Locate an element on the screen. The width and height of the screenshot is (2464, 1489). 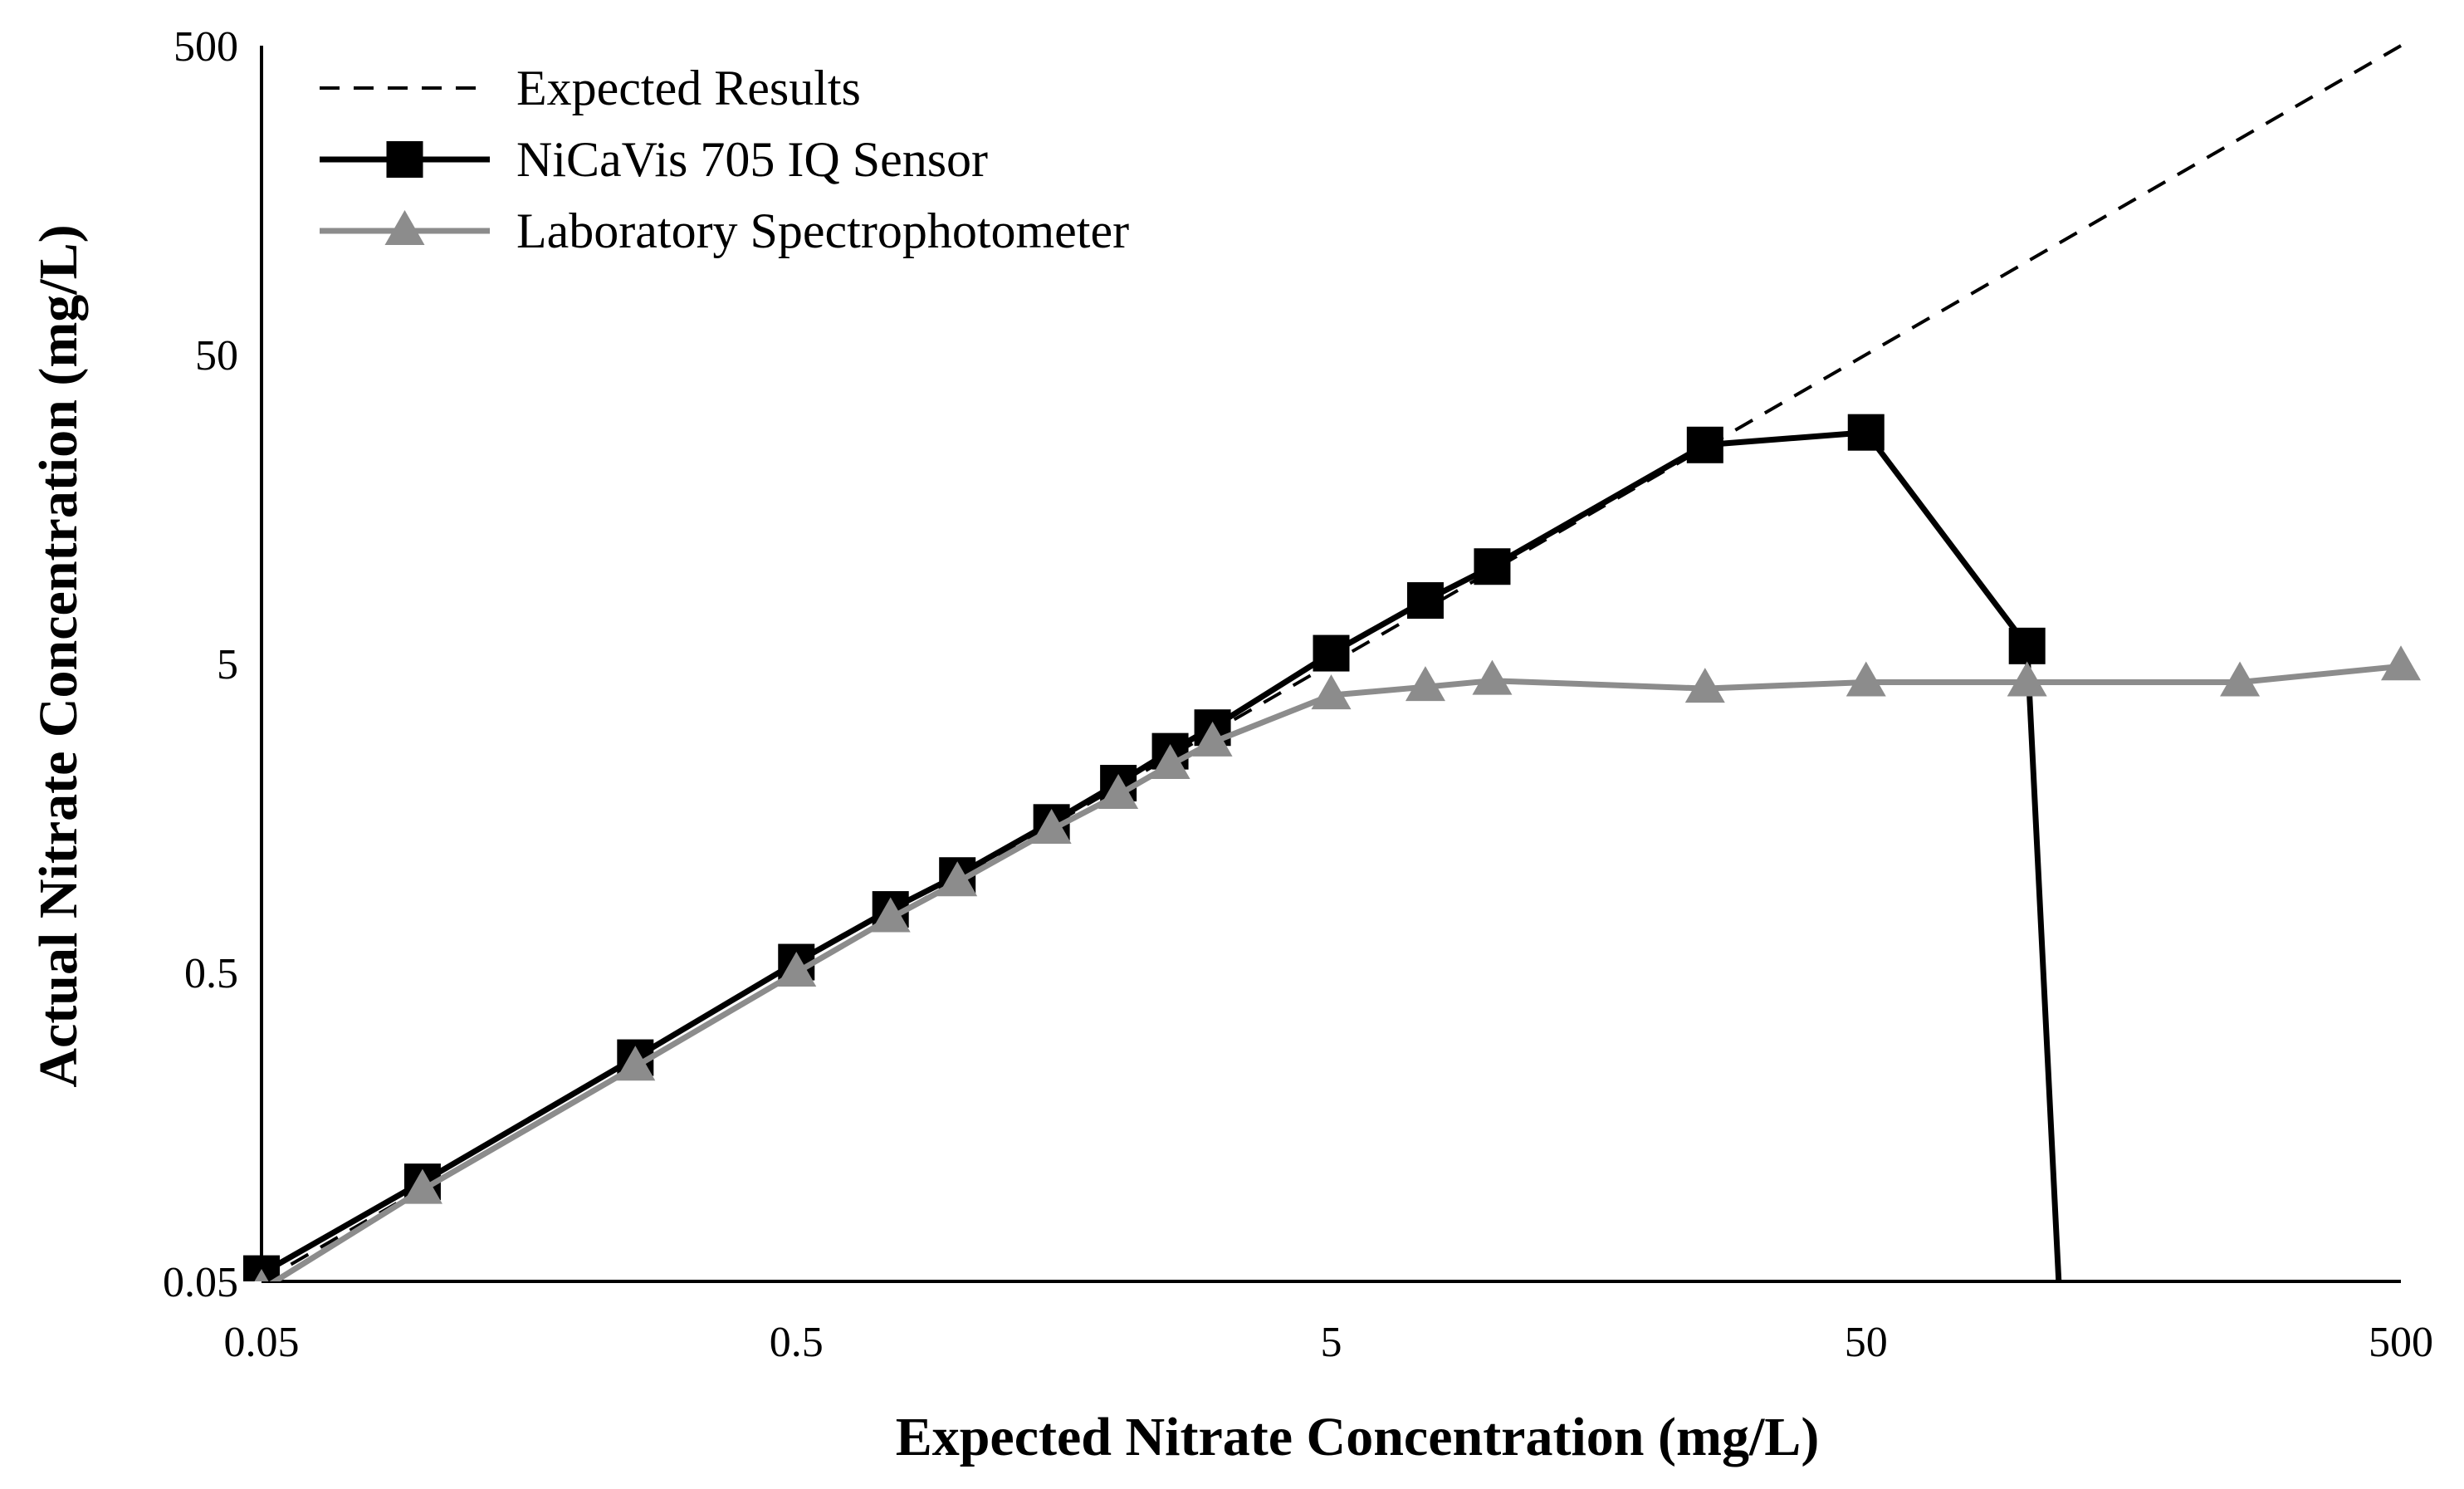
legend-item-nicavis-705-iq-sensor: NiCaVis 705 IQ Sensor is located at coordinates (654, 159).